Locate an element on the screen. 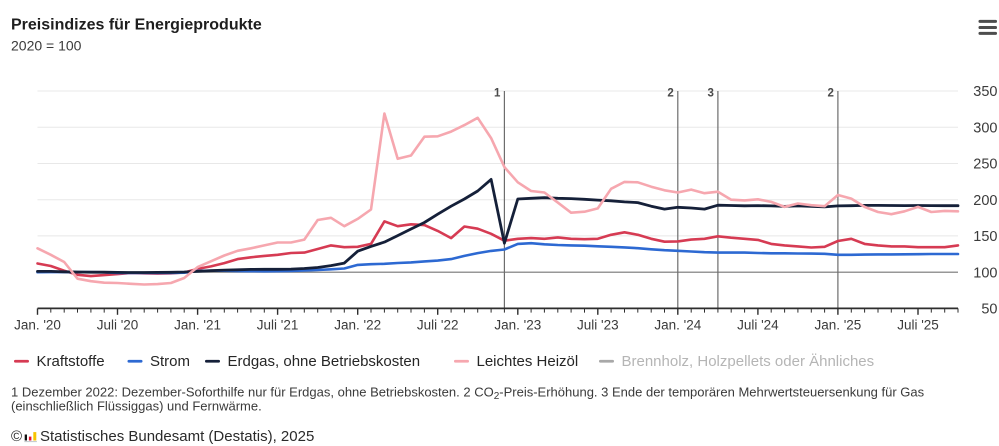  svg-text:Preisindizes für Energieproduk: Preisindizes für Energieprodukte is located at coordinates (136, 25).